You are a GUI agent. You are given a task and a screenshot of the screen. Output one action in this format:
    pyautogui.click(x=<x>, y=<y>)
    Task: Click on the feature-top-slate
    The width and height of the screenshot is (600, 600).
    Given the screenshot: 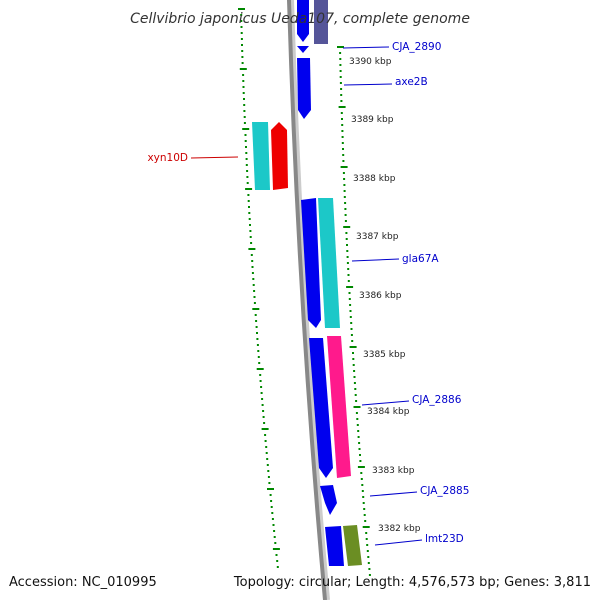 What is the action you would take?
    pyautogui.click(x=321, y=22)
    